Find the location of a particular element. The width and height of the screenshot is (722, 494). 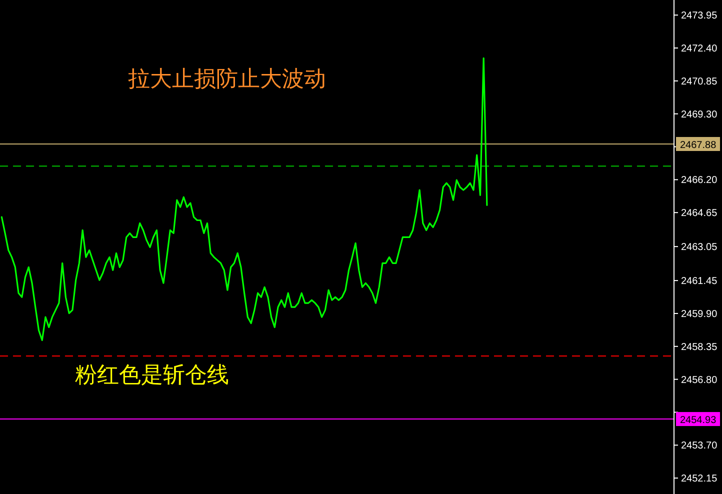

y-tick-label: 2472.40 is located at coordinates (699, 49).